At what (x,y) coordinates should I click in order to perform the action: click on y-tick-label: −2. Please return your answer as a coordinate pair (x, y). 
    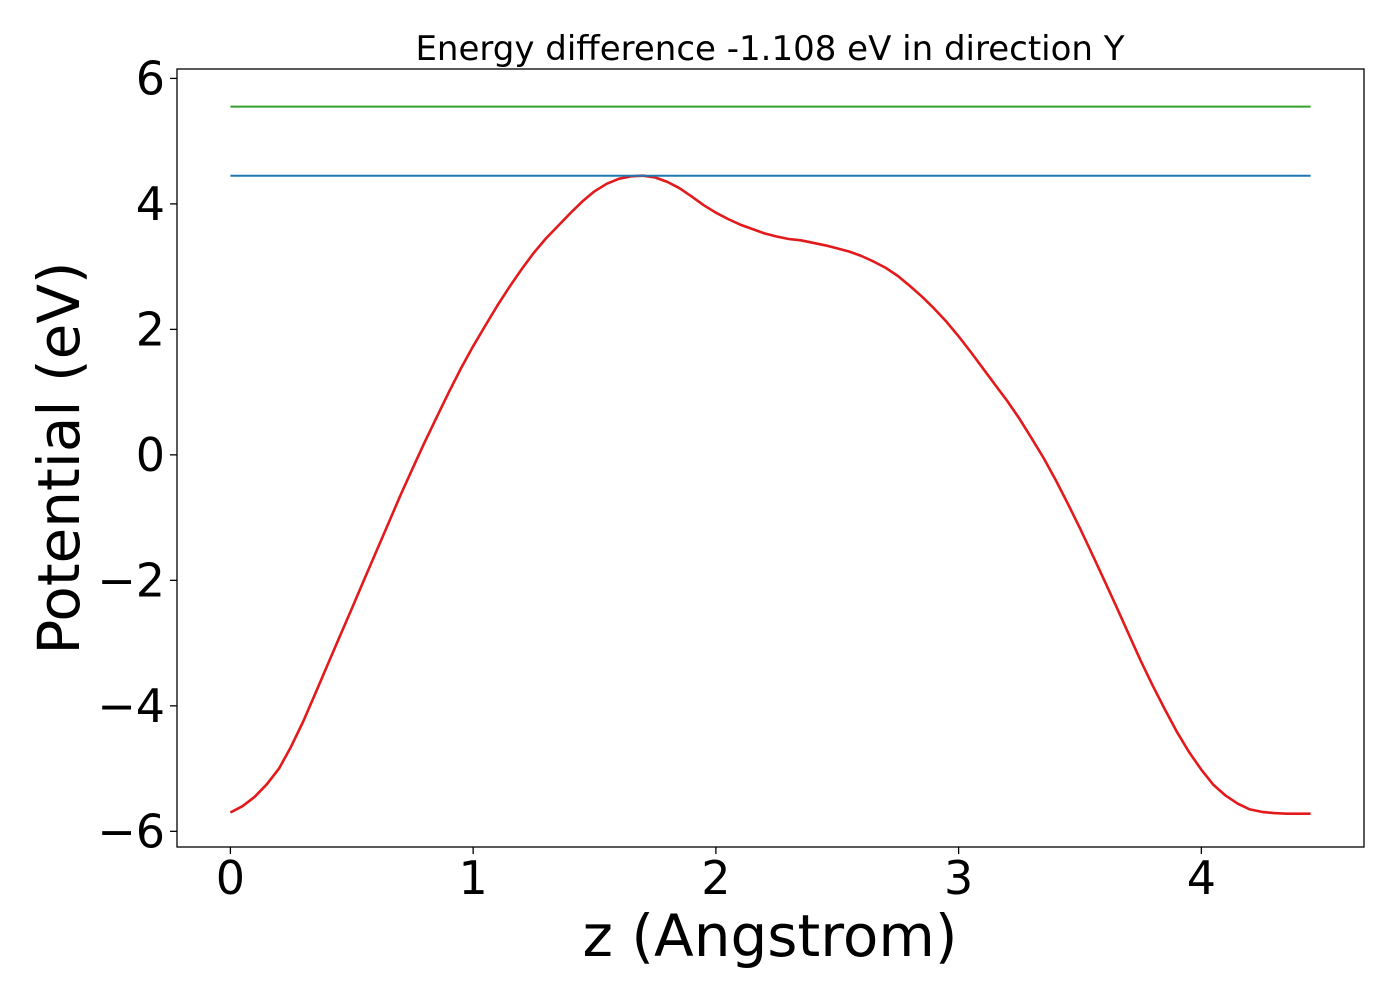
    Looking at the image, I should click on (131, 580).